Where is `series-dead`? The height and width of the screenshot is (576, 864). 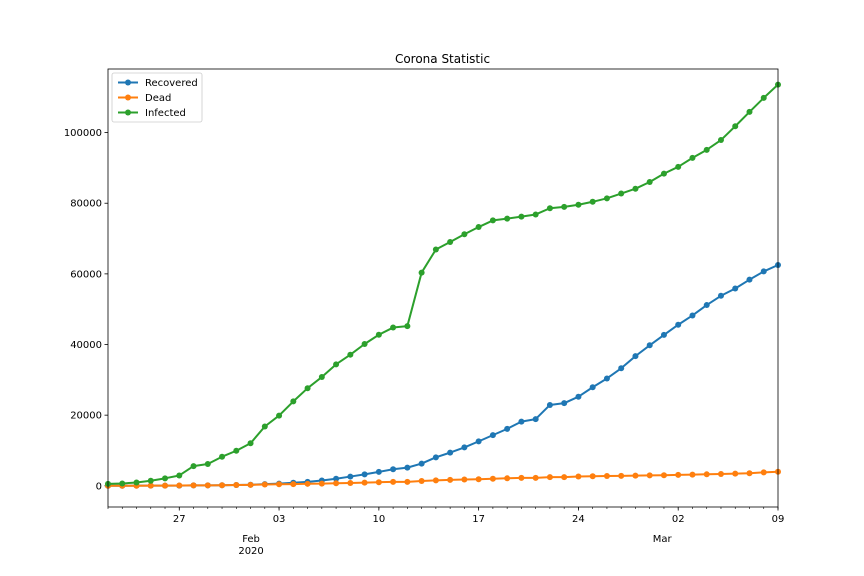
series-dead is located at coordinates (443, 478).